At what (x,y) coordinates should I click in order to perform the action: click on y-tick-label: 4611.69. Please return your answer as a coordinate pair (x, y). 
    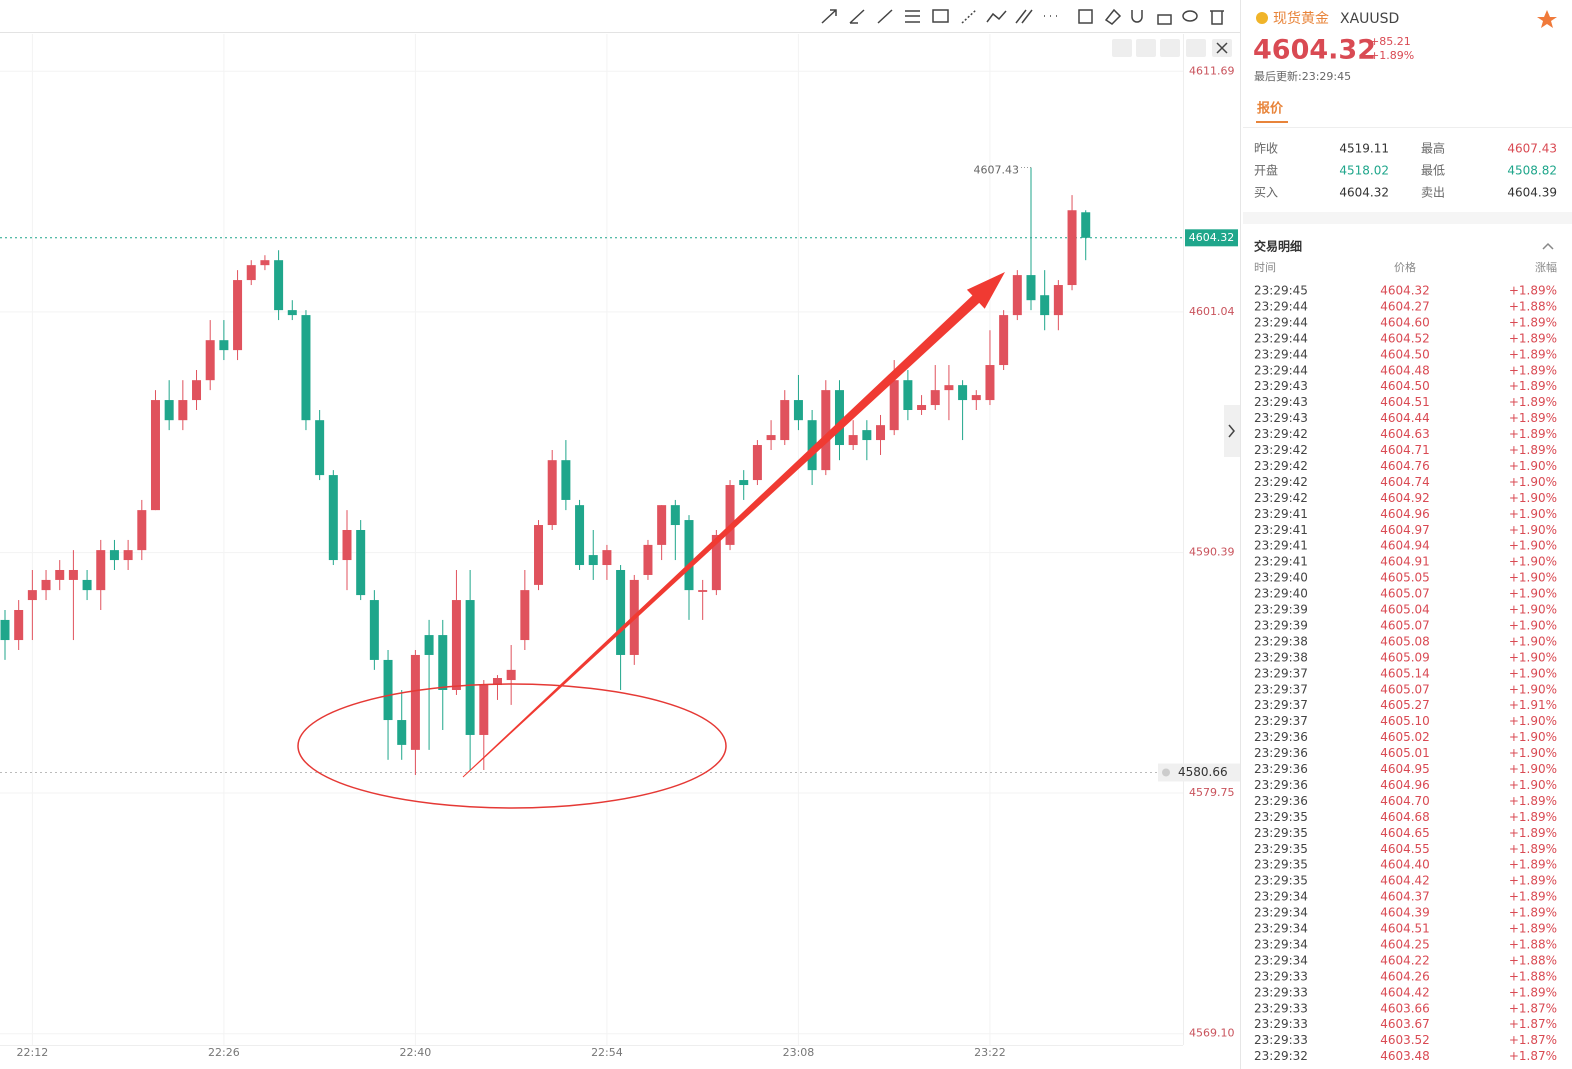
    Looking at the image, I should click on (1212, 70).